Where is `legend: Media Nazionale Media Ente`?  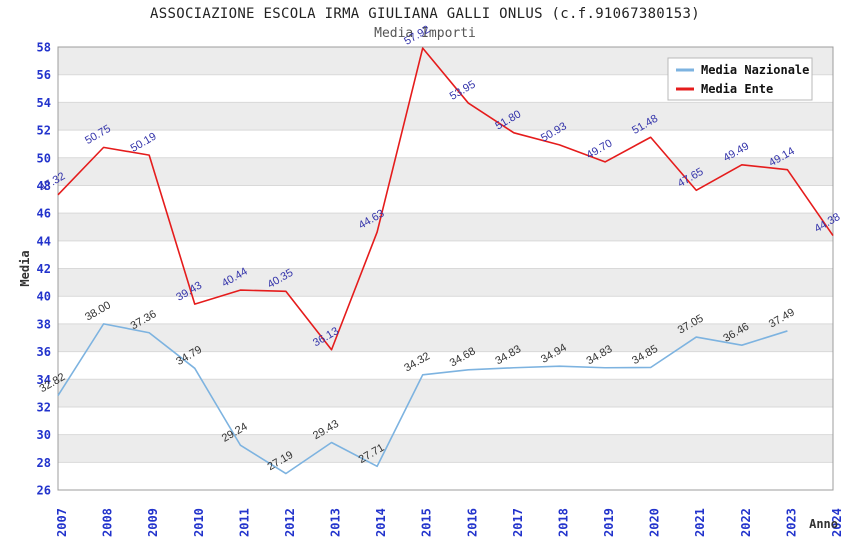
legend: Media Nazionale Media Ente is located at coordinates (740, 79).